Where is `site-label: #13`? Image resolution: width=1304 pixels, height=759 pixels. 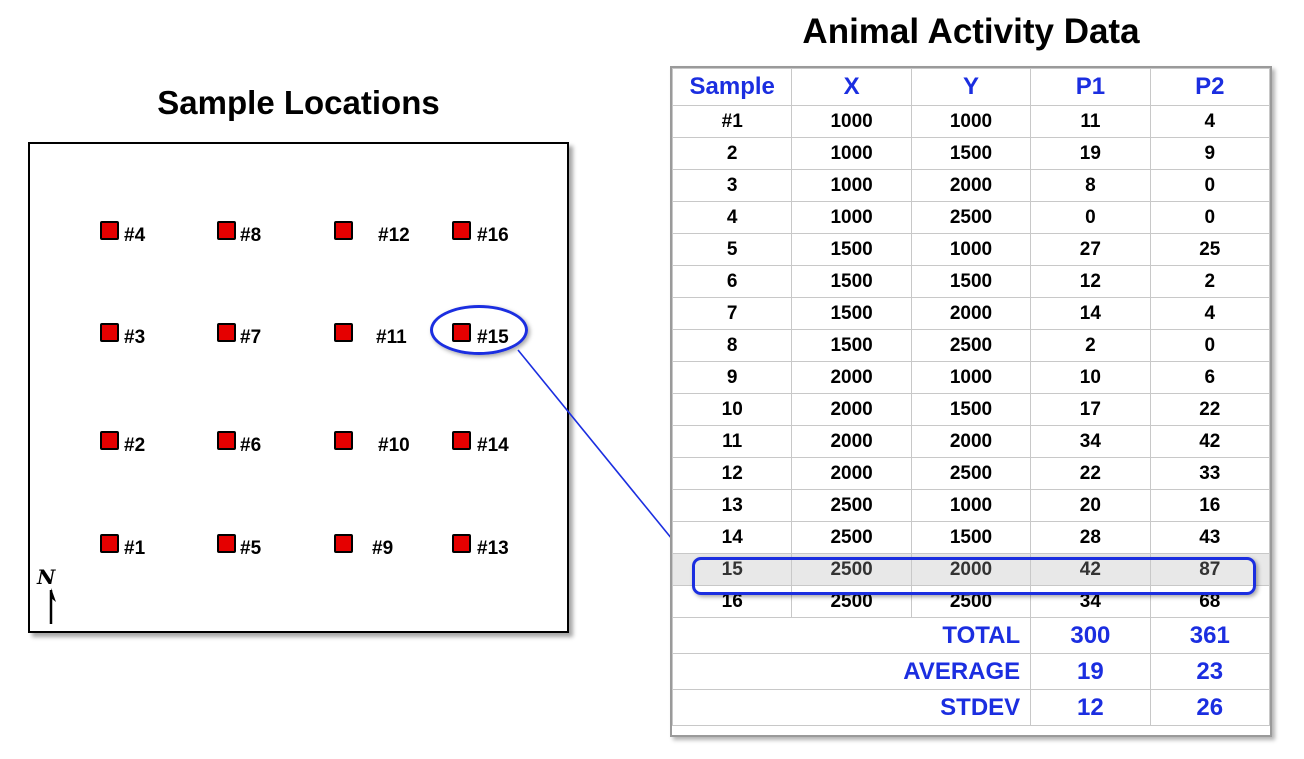 site-label: #13 is located at coordinates (493, 548).